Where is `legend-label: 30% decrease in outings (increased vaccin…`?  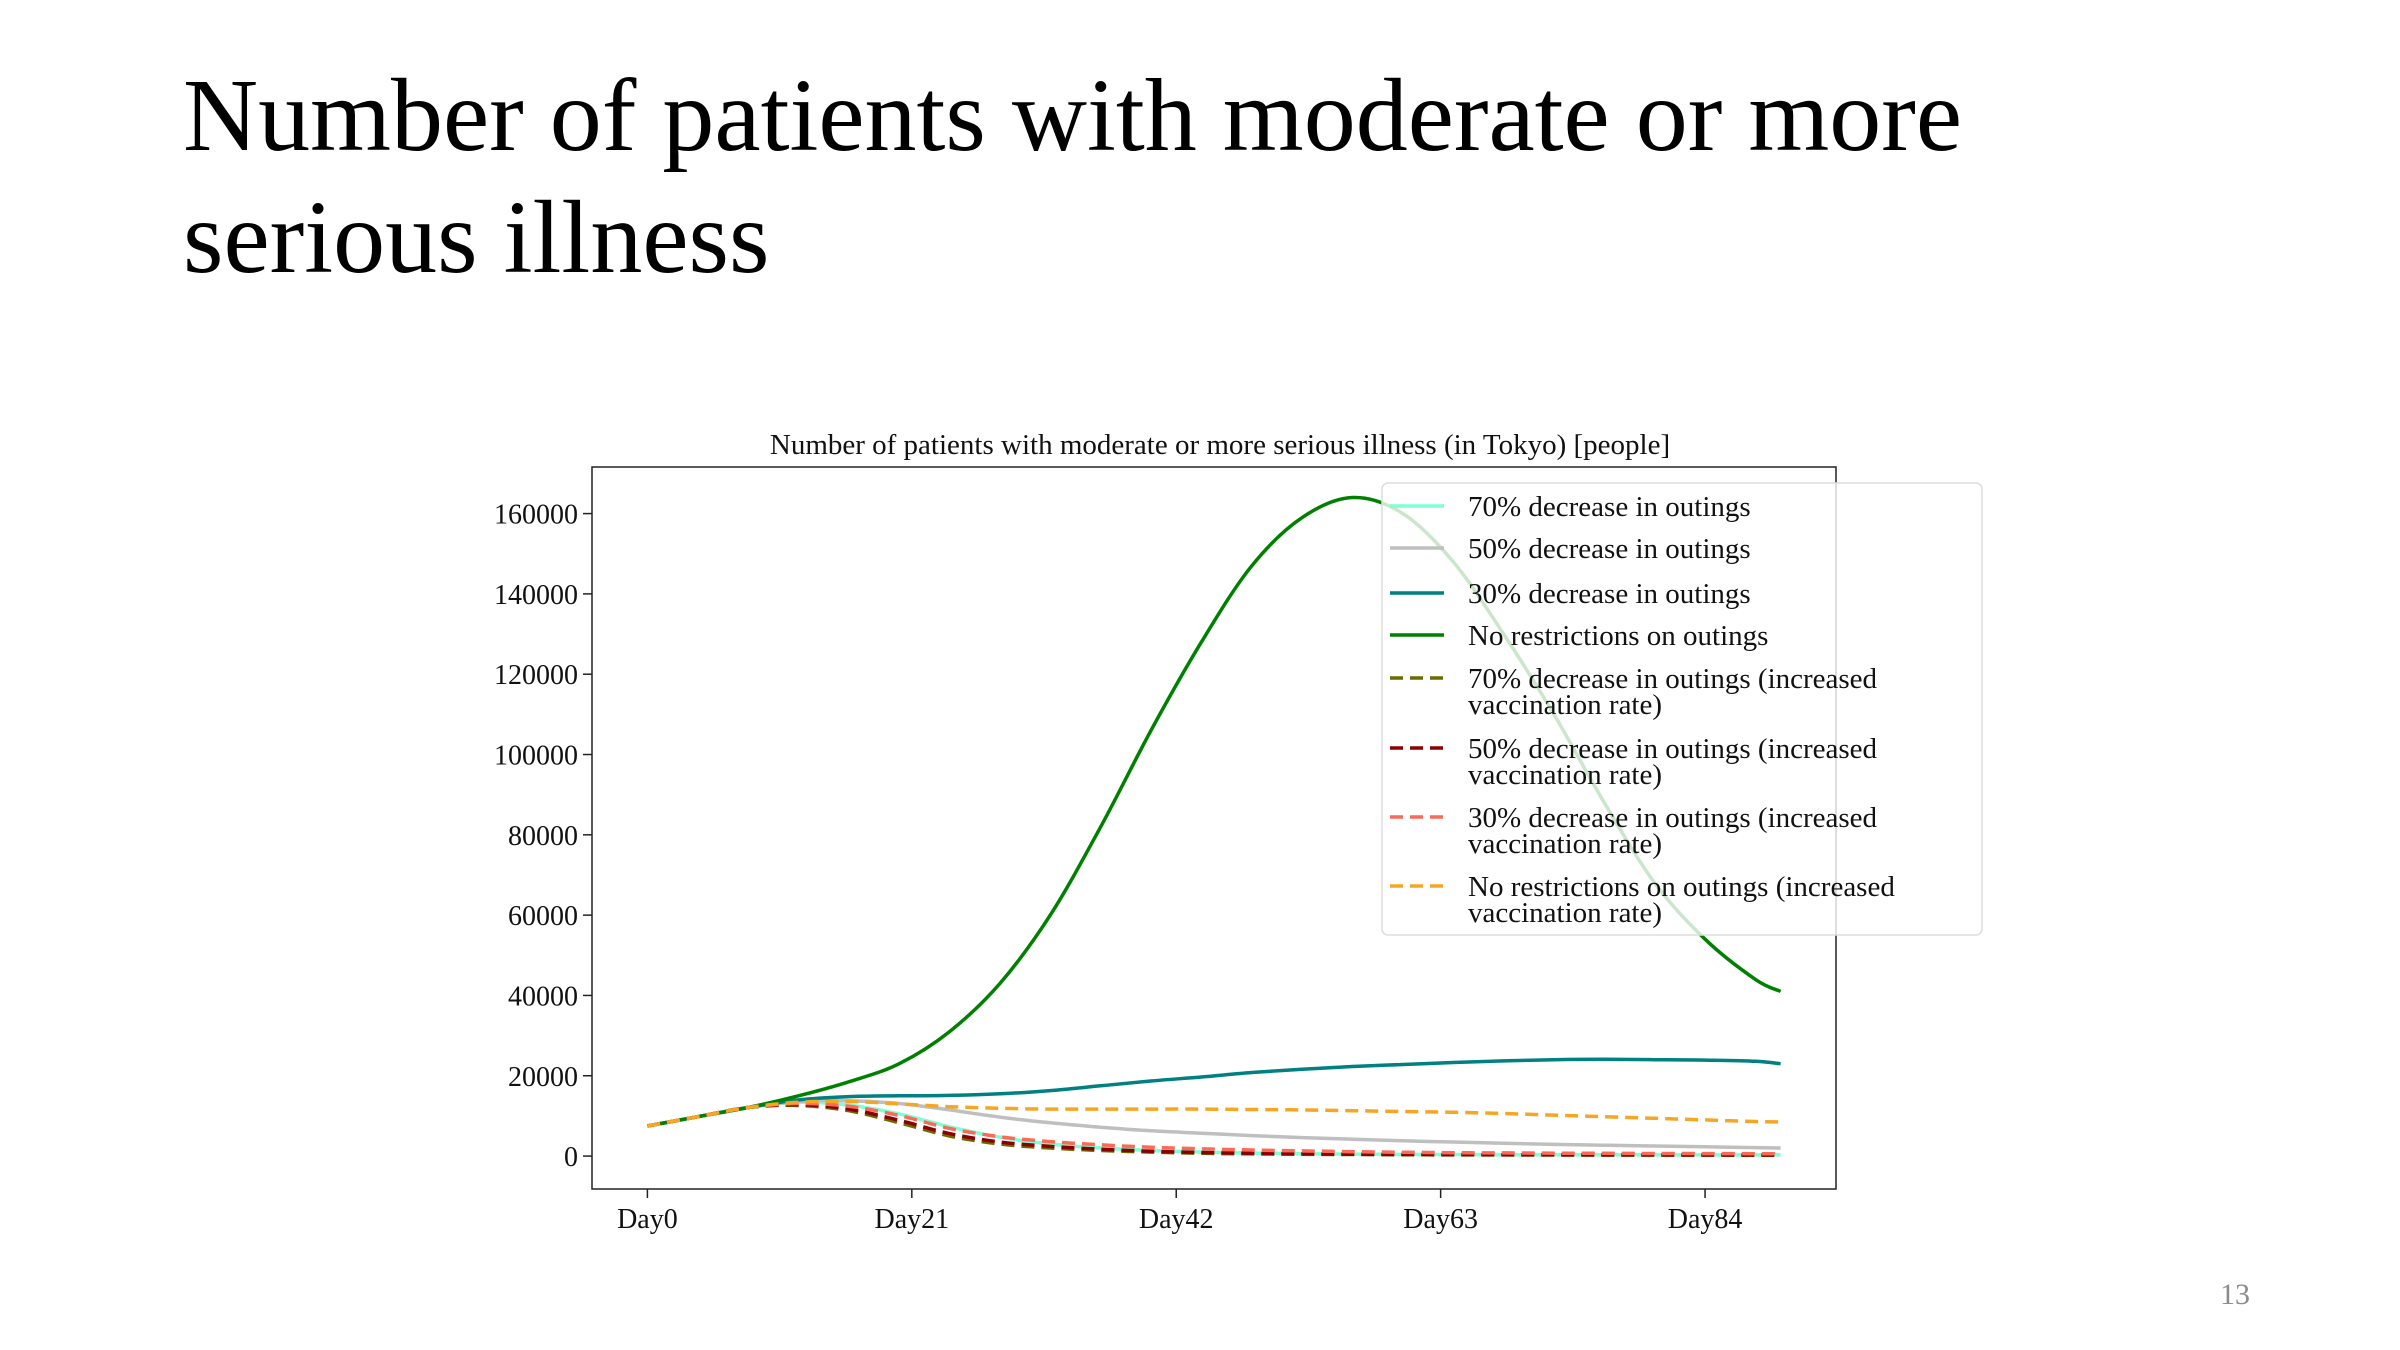
legend-label: 30% decrease in outings (increased vaccin… is located at coordinates (1673, 831).